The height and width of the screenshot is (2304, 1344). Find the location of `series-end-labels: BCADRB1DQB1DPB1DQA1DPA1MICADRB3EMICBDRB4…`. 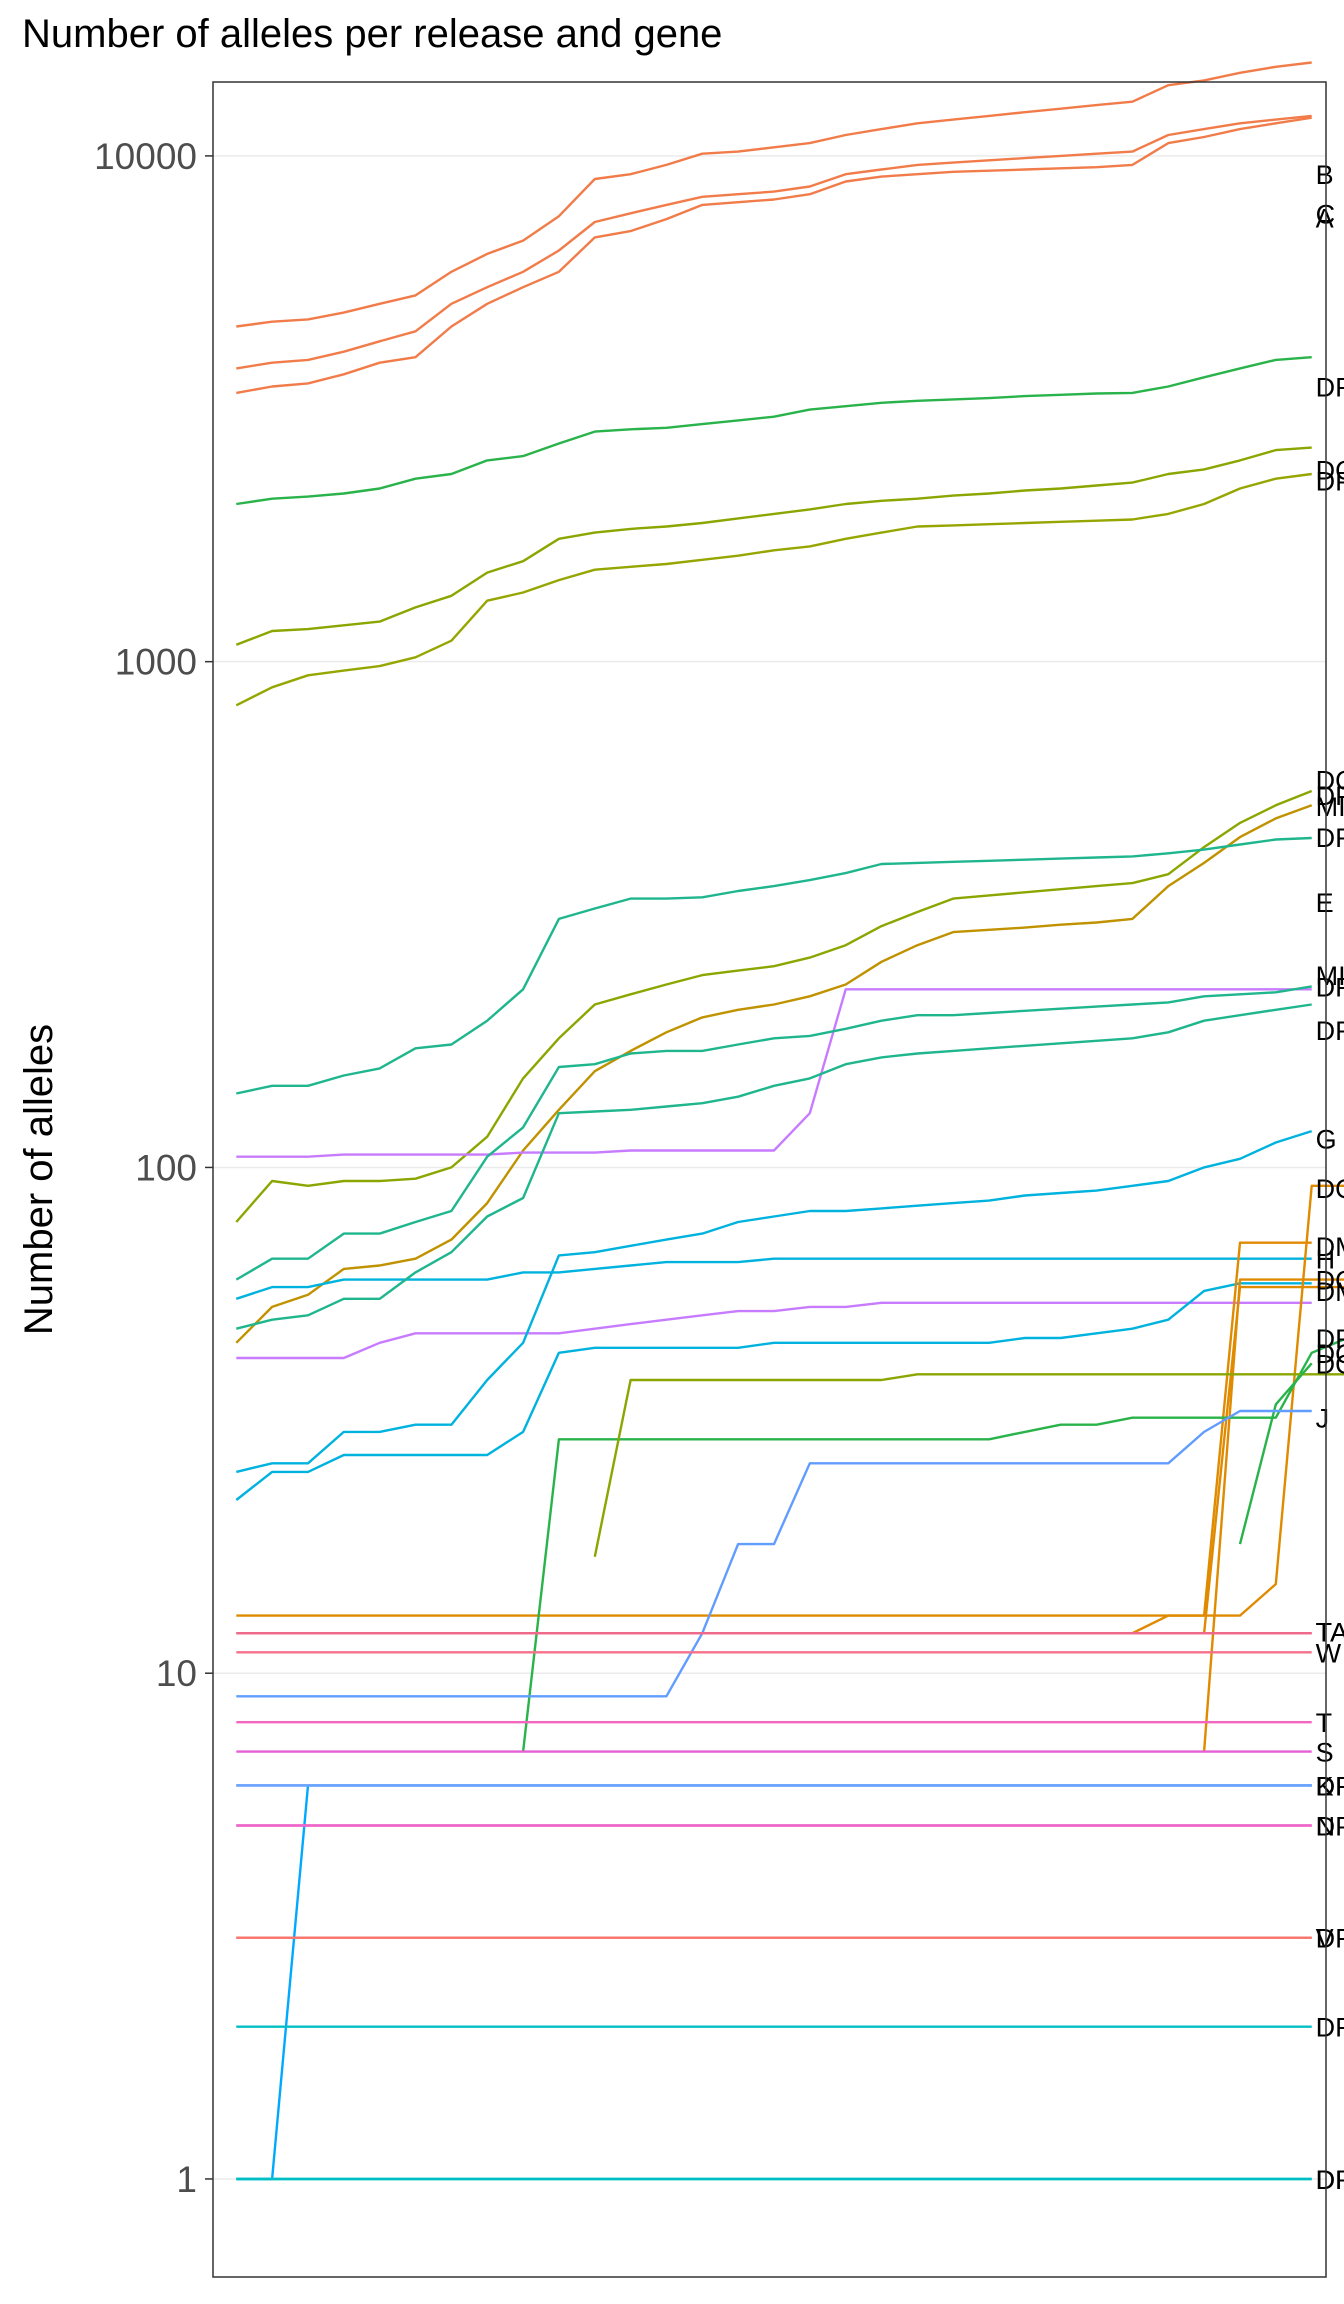

series-end-labels: BCADRB1DQB1DPB1DQA1DPA1MICADRB3EMICBDRB4… is located at coordinates (1330, 1177).